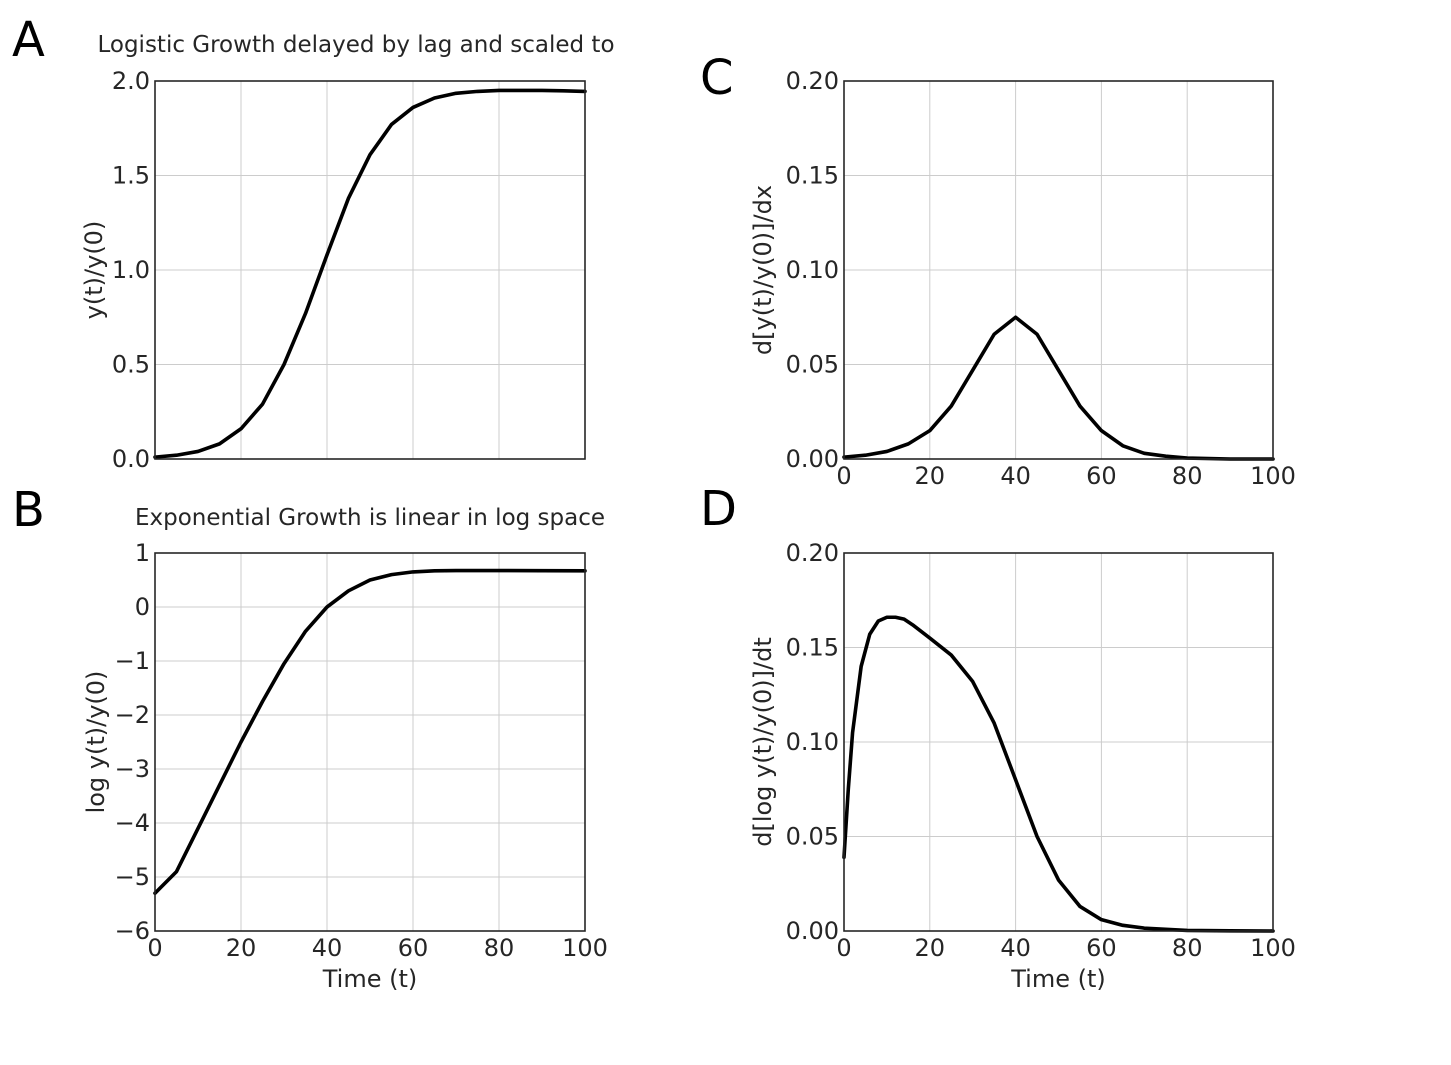  I want to click on y-tick-label: 0.0, so click(131, 459).